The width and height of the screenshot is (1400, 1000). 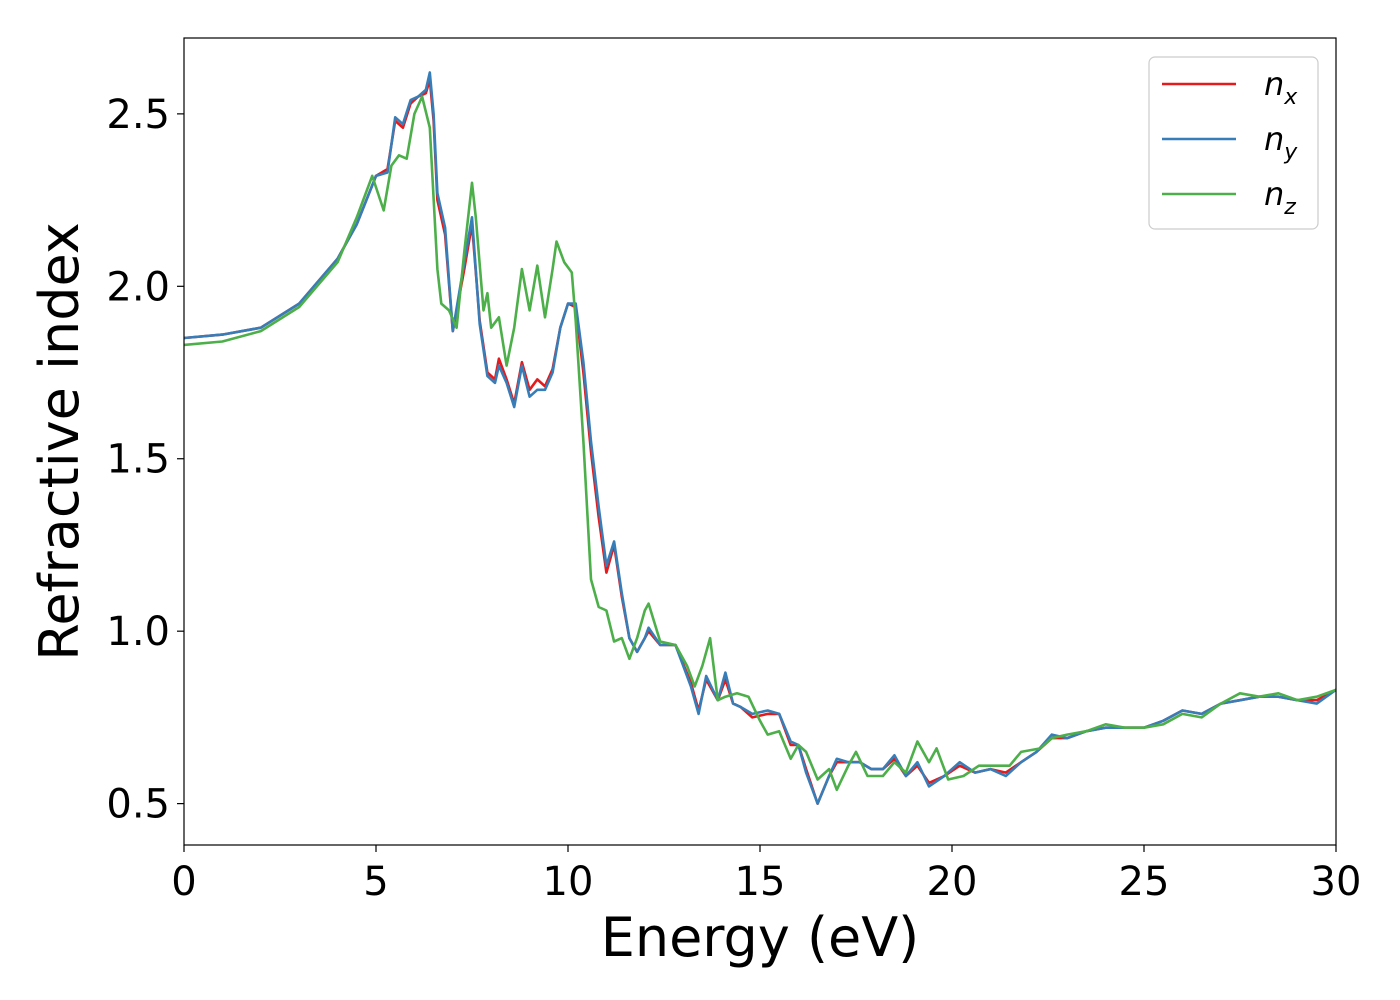 I want to click on x-tick-label: 10, so click(x=568, y=882).